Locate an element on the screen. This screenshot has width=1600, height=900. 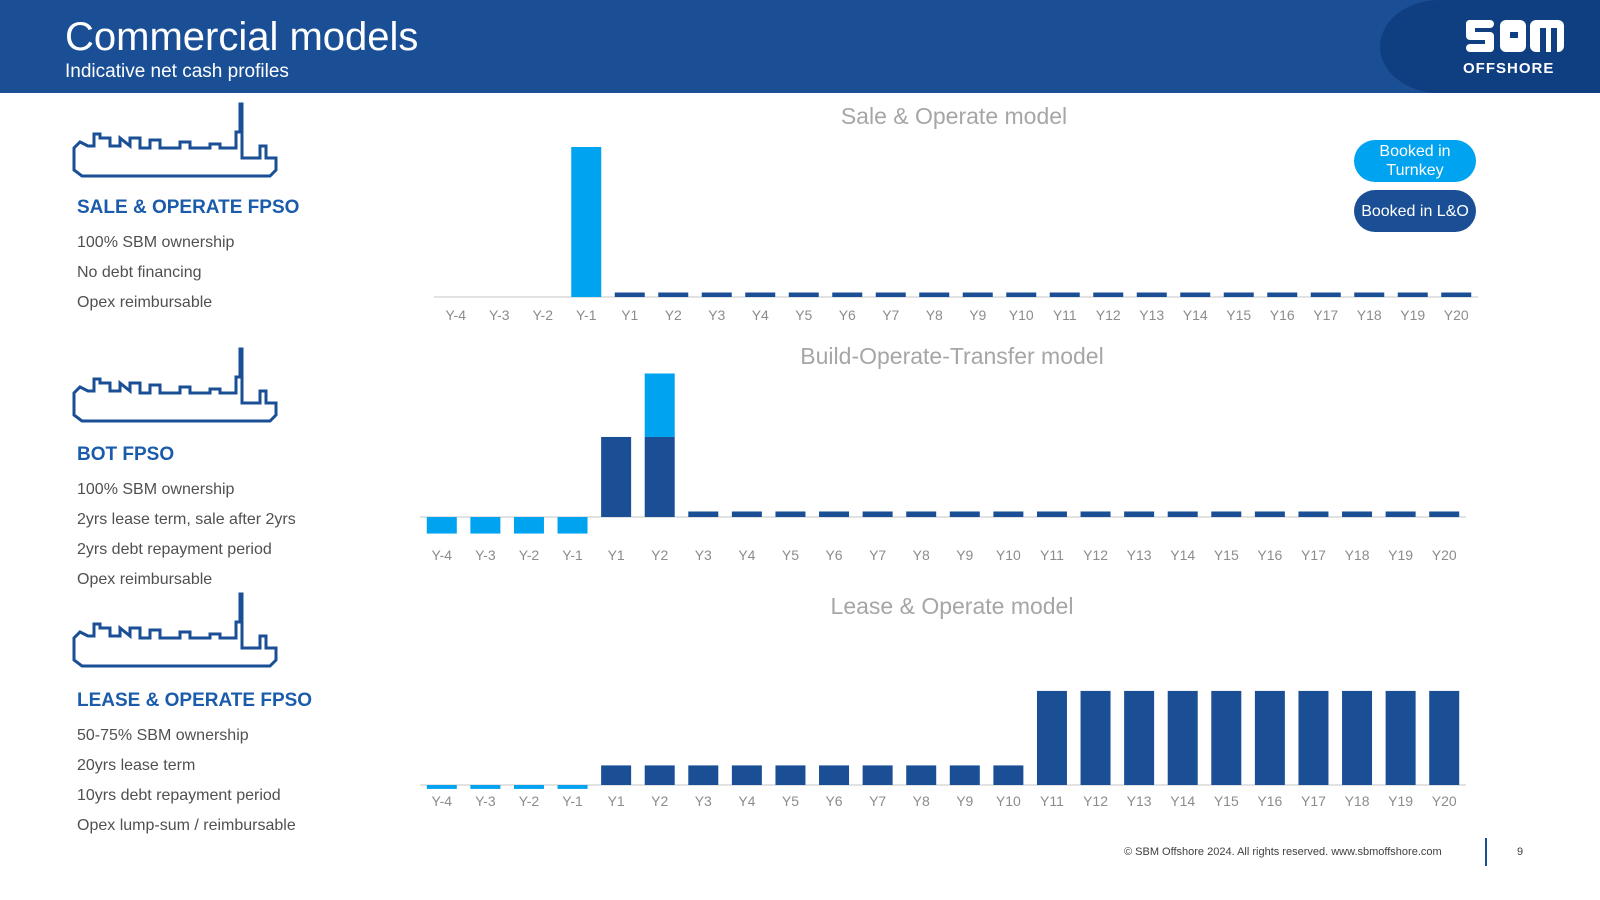
model-title: SALE & OPERATE FPSO is located at coordinates (188, 207).